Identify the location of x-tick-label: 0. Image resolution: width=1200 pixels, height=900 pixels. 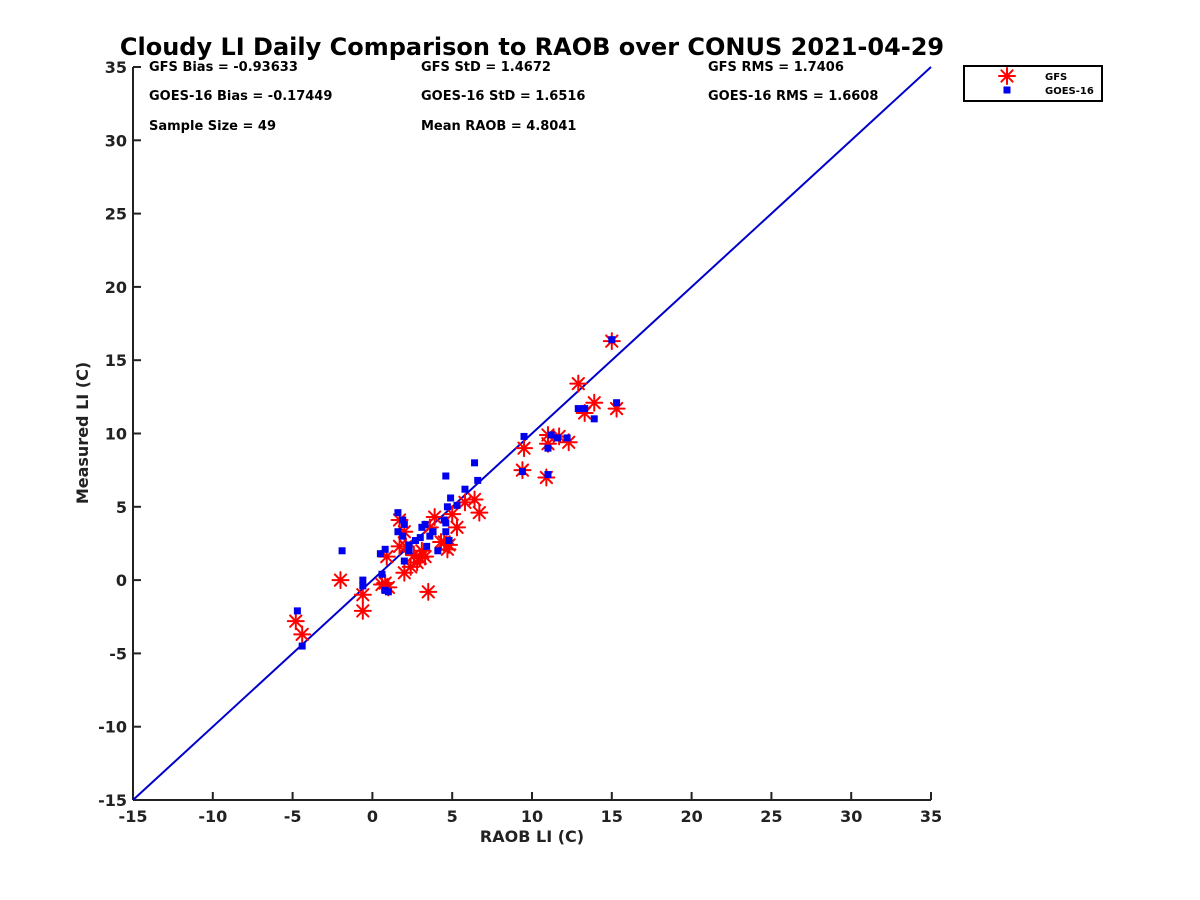
(372, 816).